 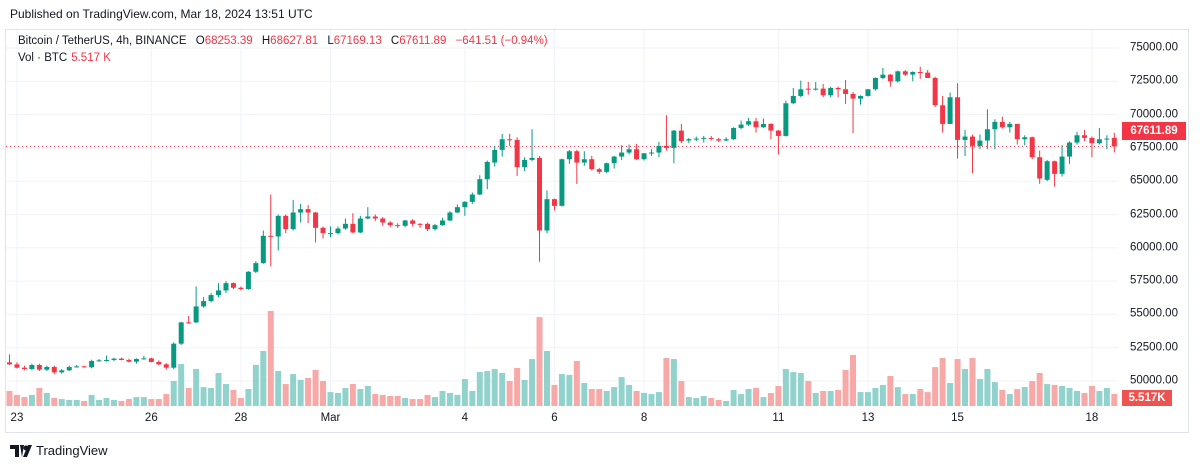 I want to click on volume-label: Vol · BTC, so click(x=43, y=58).